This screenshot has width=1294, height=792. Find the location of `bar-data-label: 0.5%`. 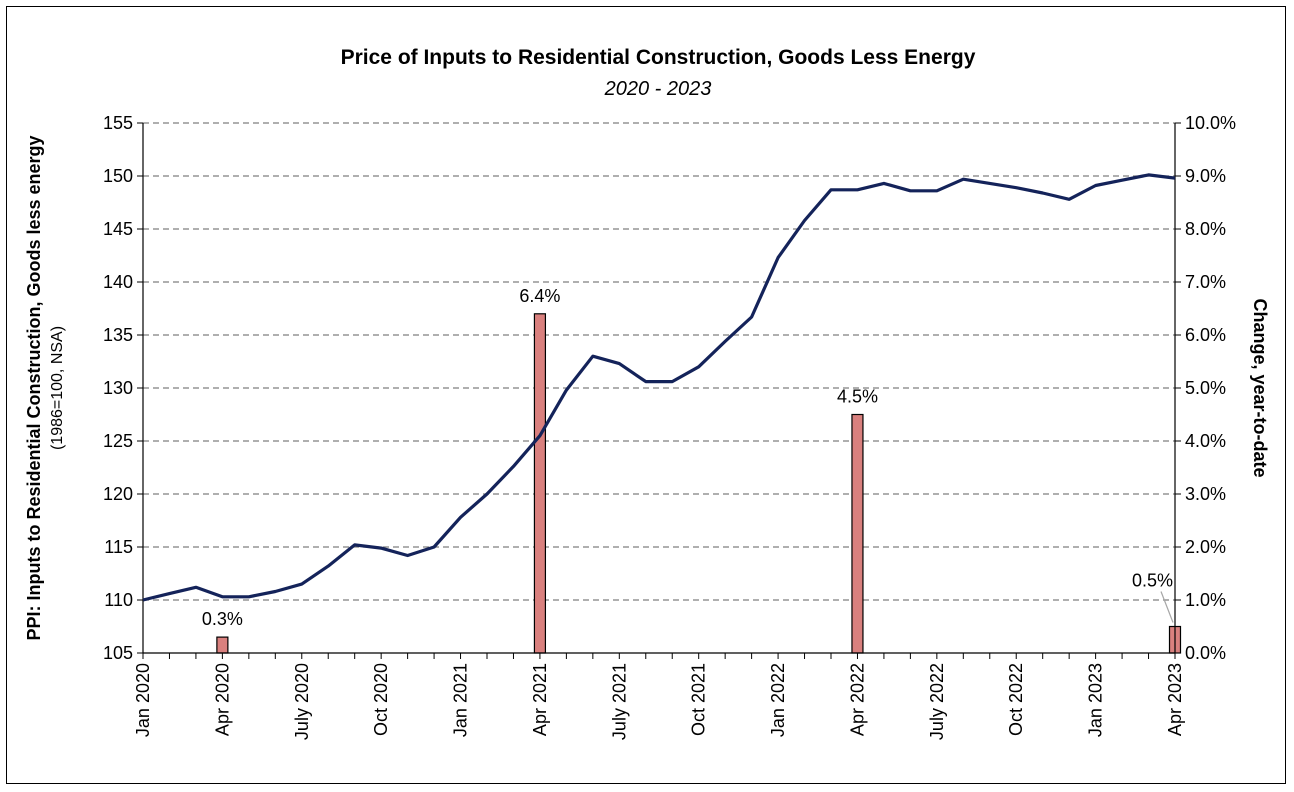

bar-data-label: 0.5% is located at coordinates (1152, 581).